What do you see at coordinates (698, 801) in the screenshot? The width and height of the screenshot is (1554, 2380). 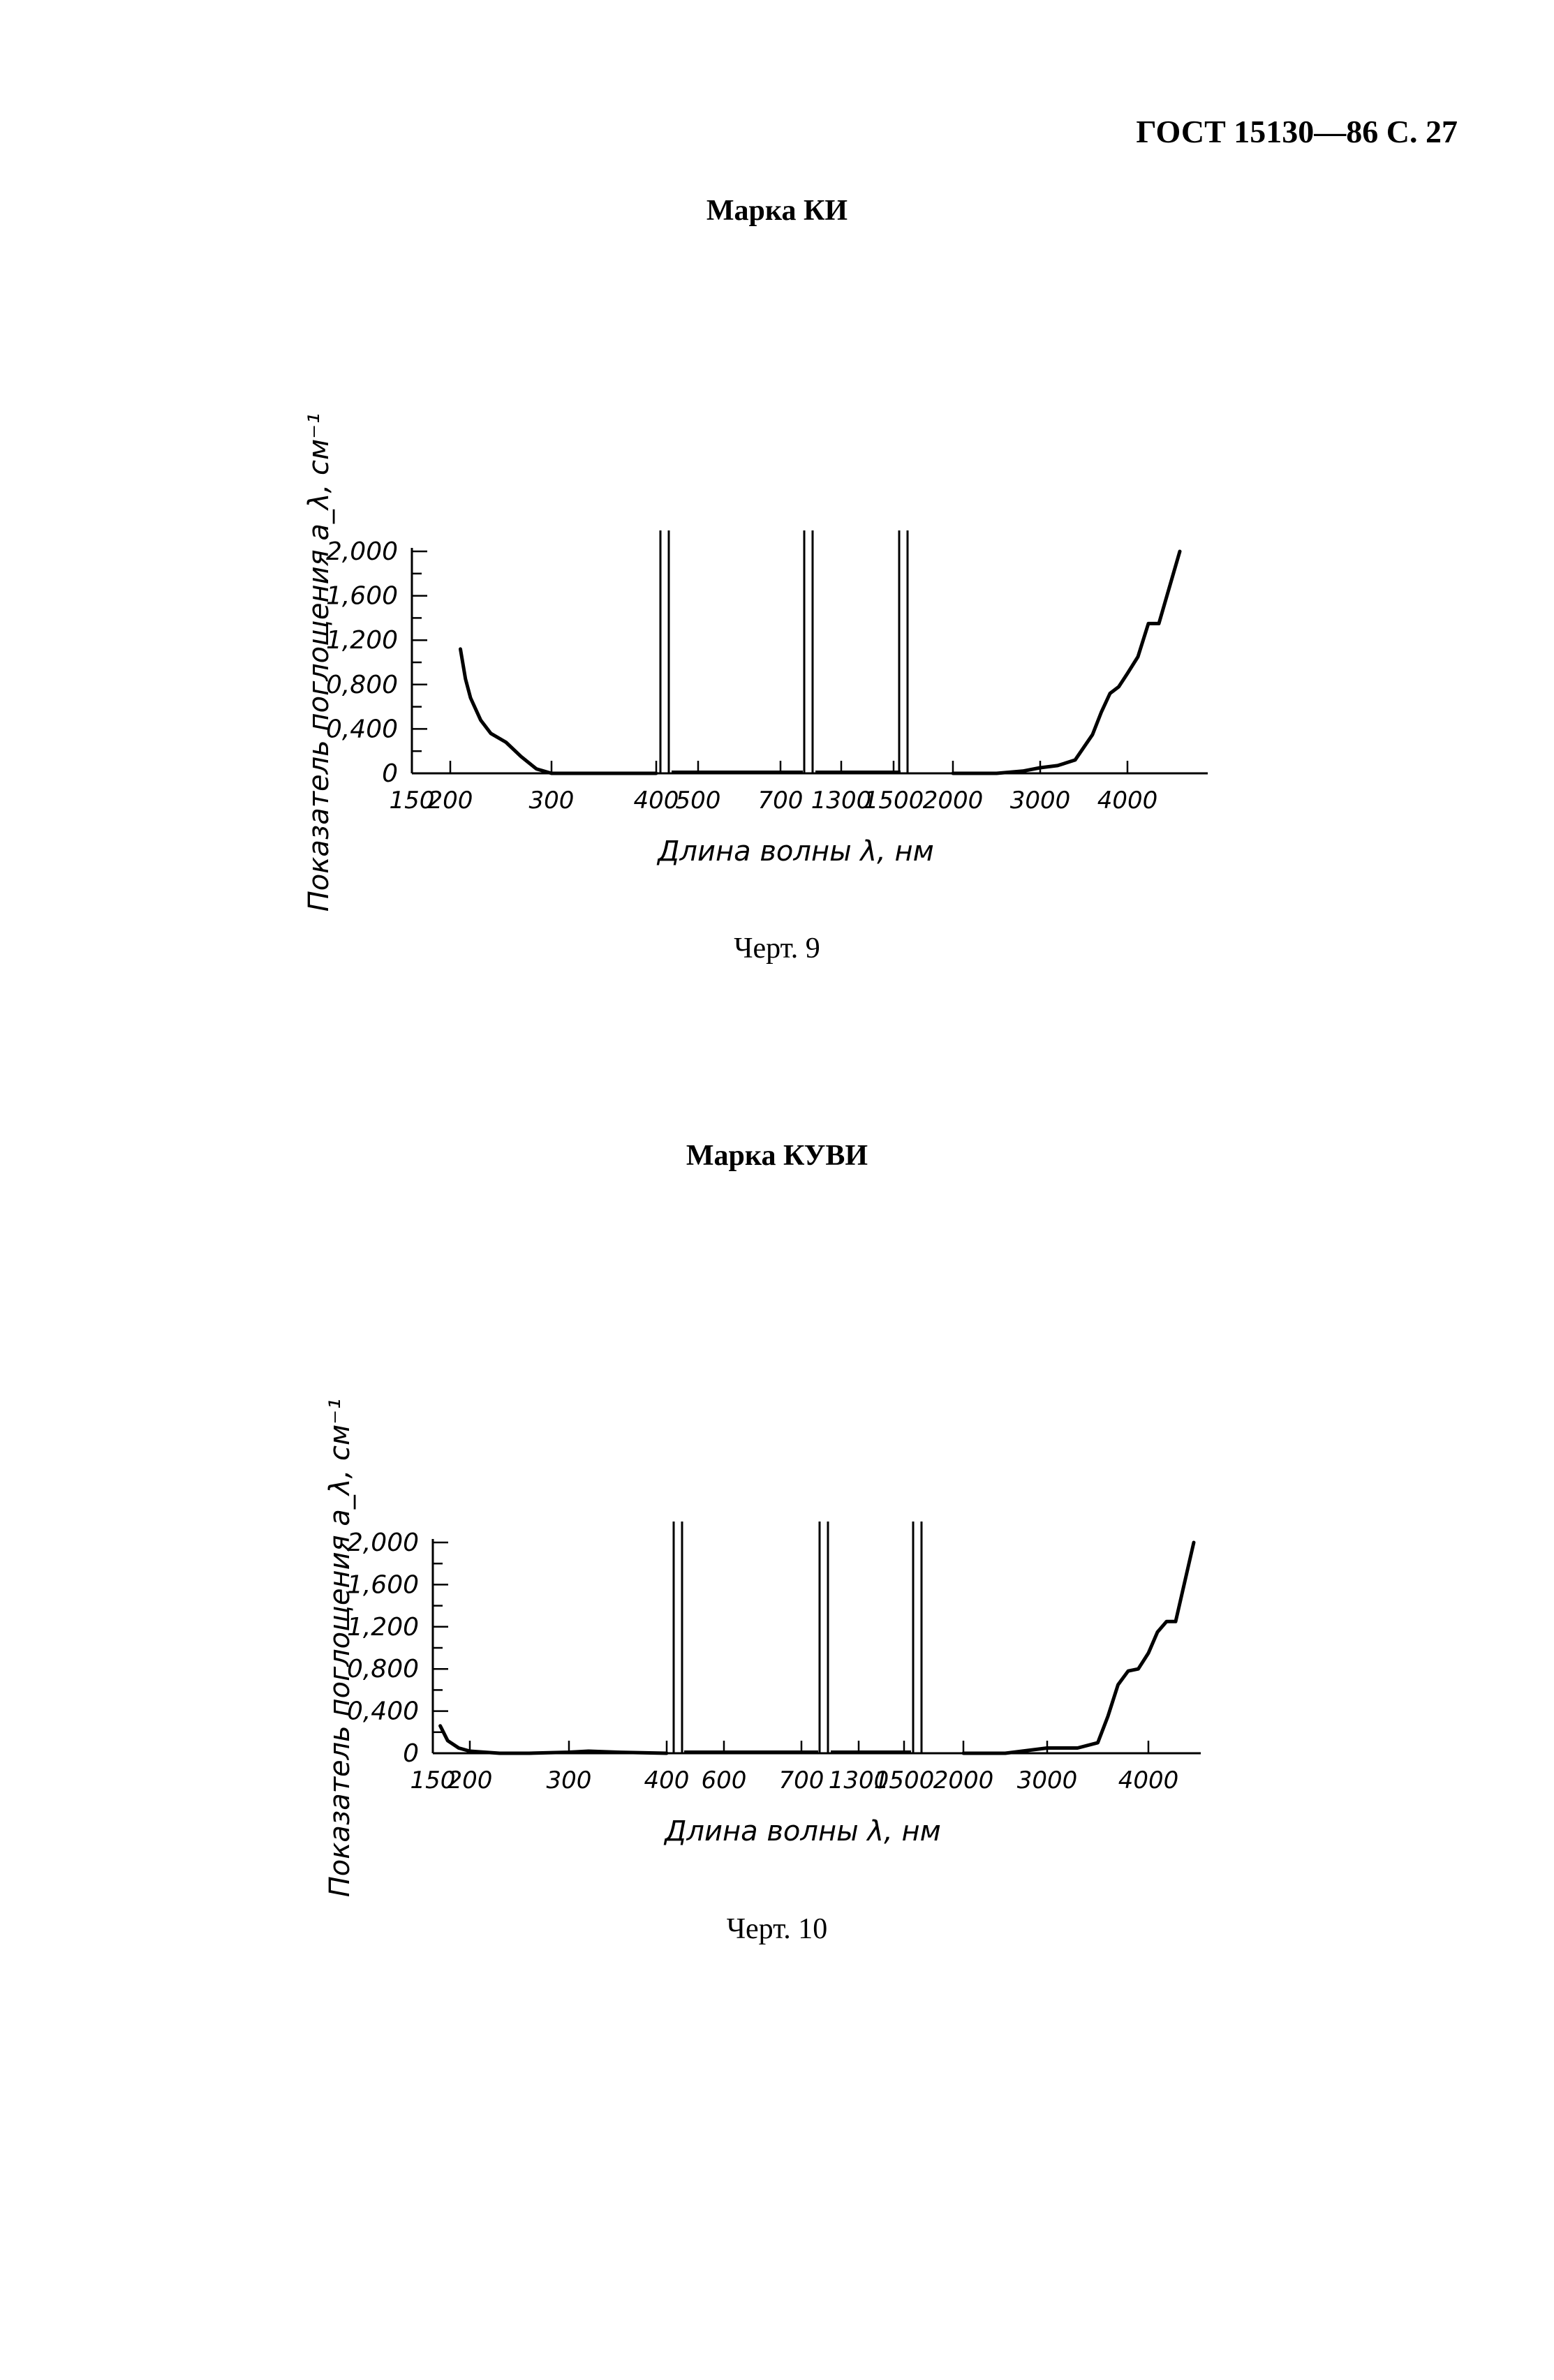 I see `x-tick-label: 500` at bounding box center [698, 801].